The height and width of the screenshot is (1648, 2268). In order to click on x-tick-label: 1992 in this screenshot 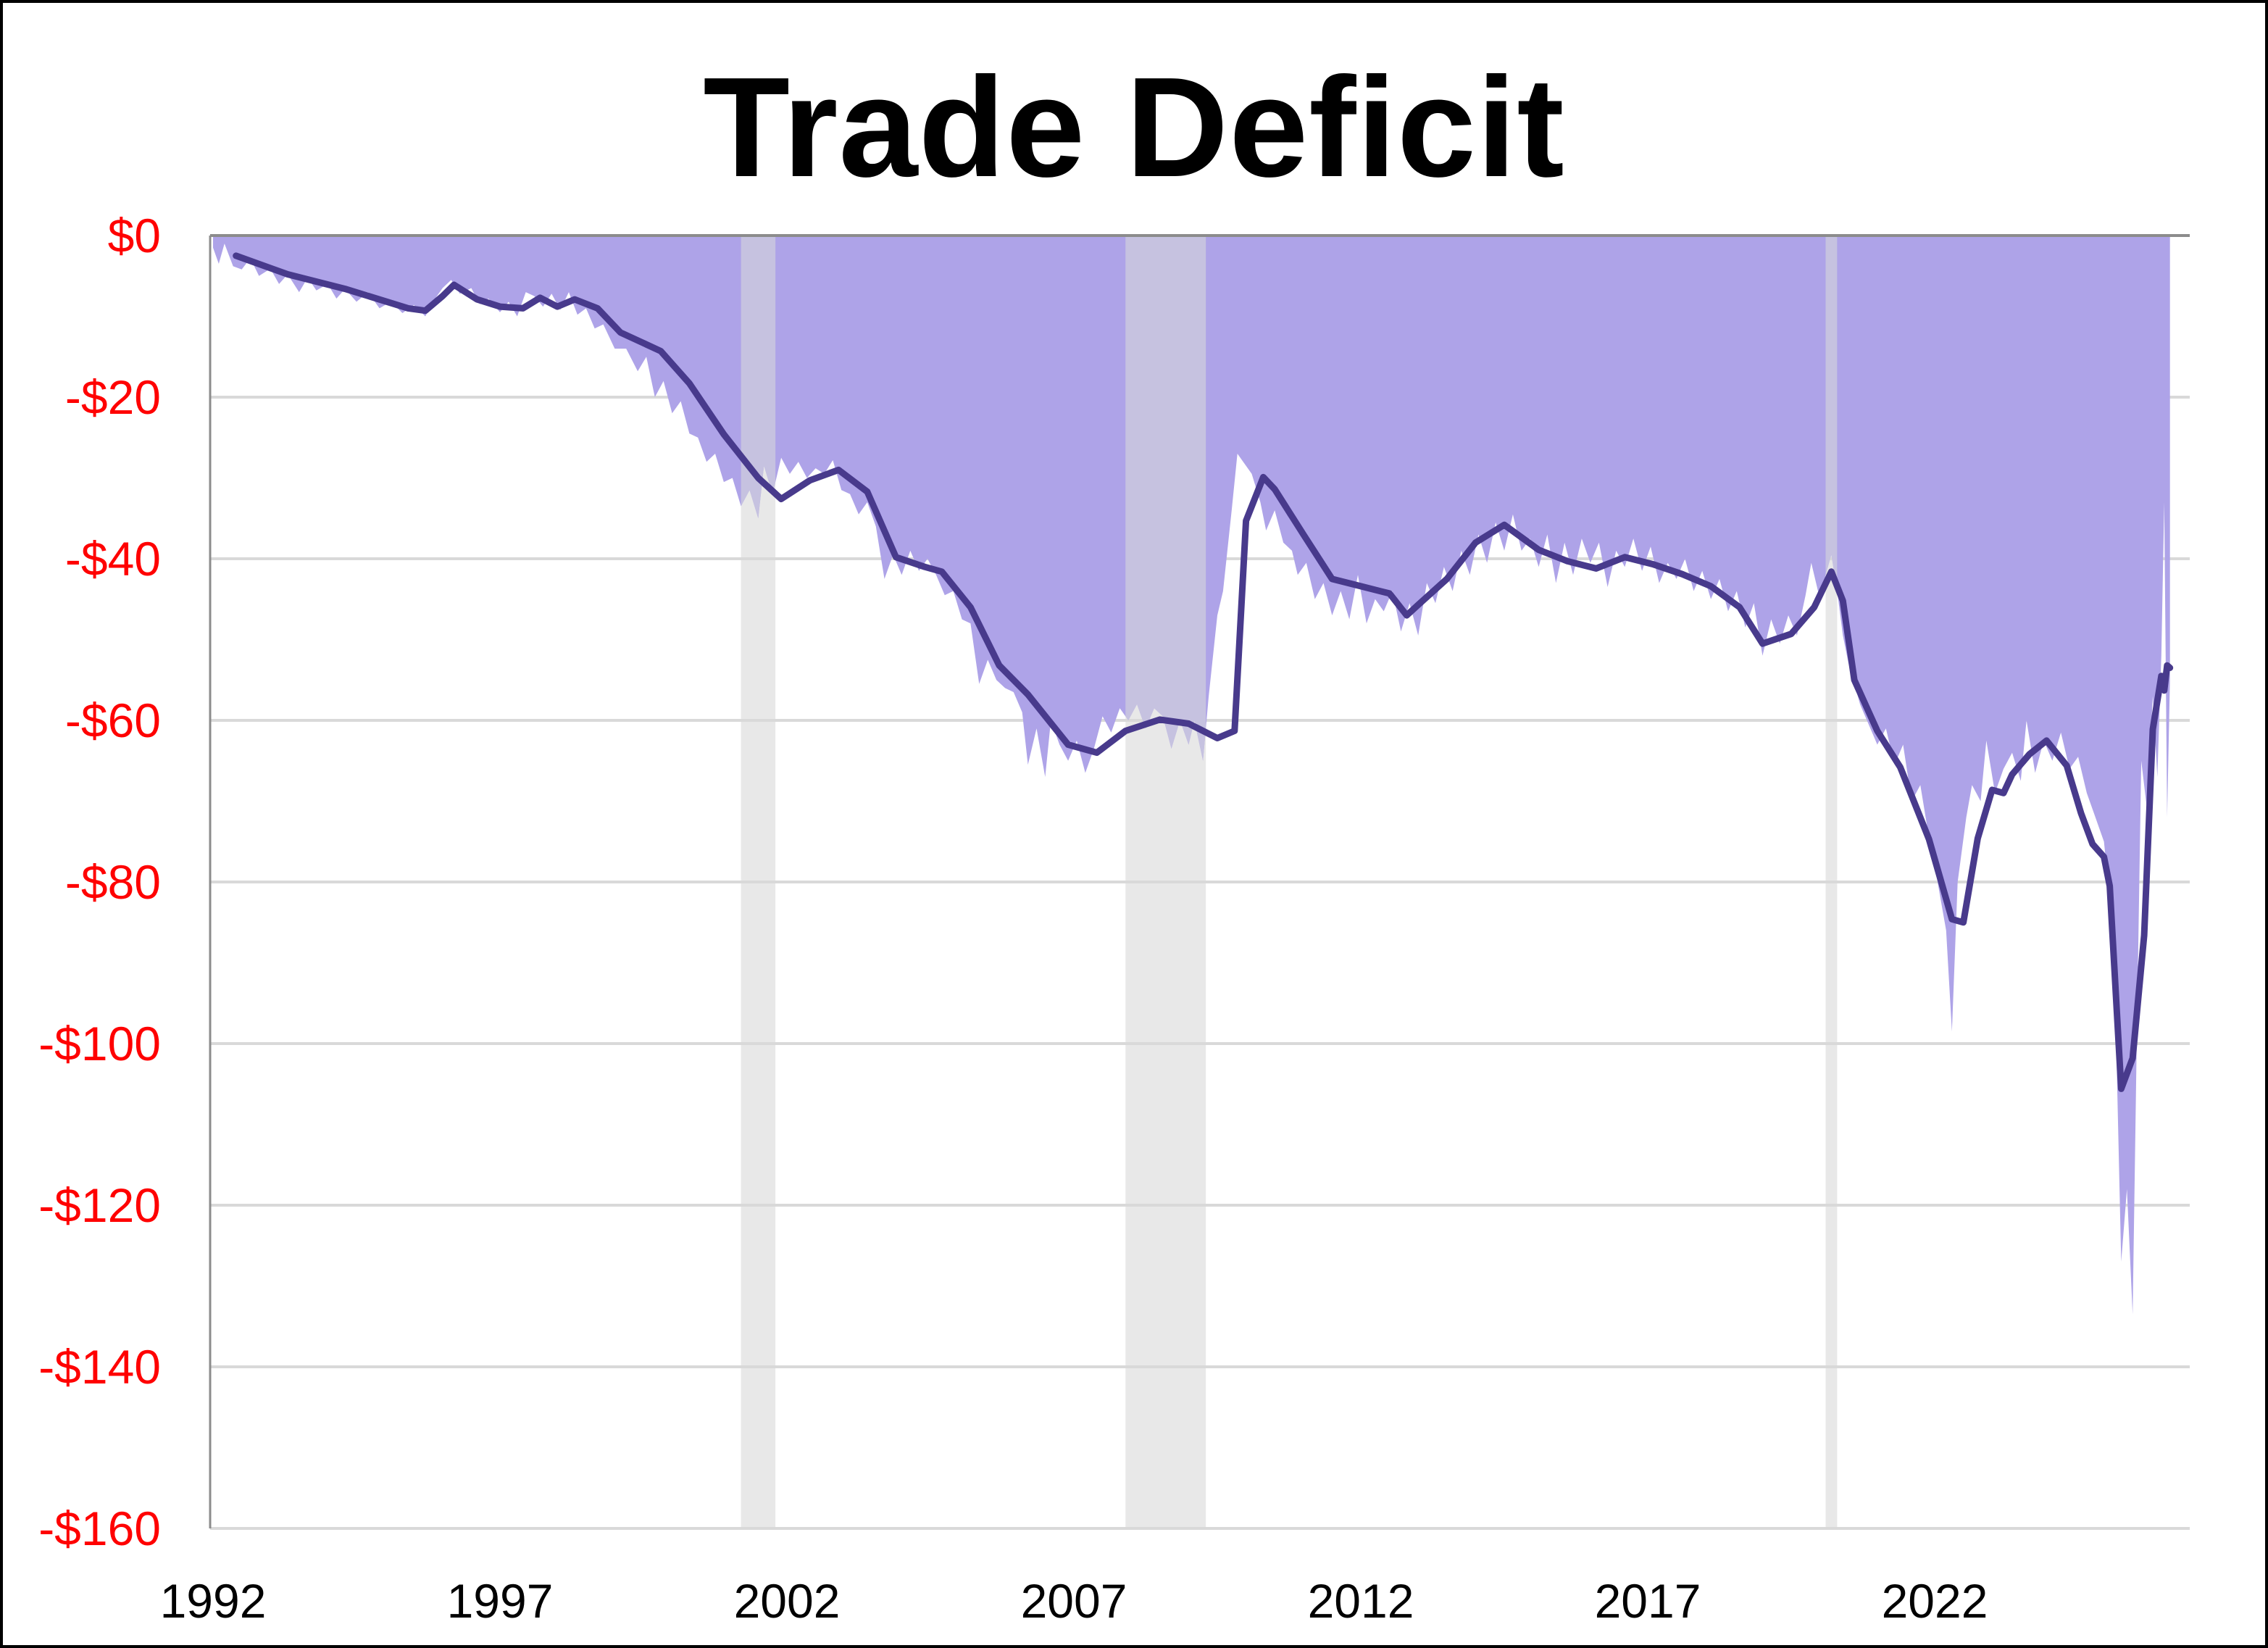, I will do `click(213, 1601)`.